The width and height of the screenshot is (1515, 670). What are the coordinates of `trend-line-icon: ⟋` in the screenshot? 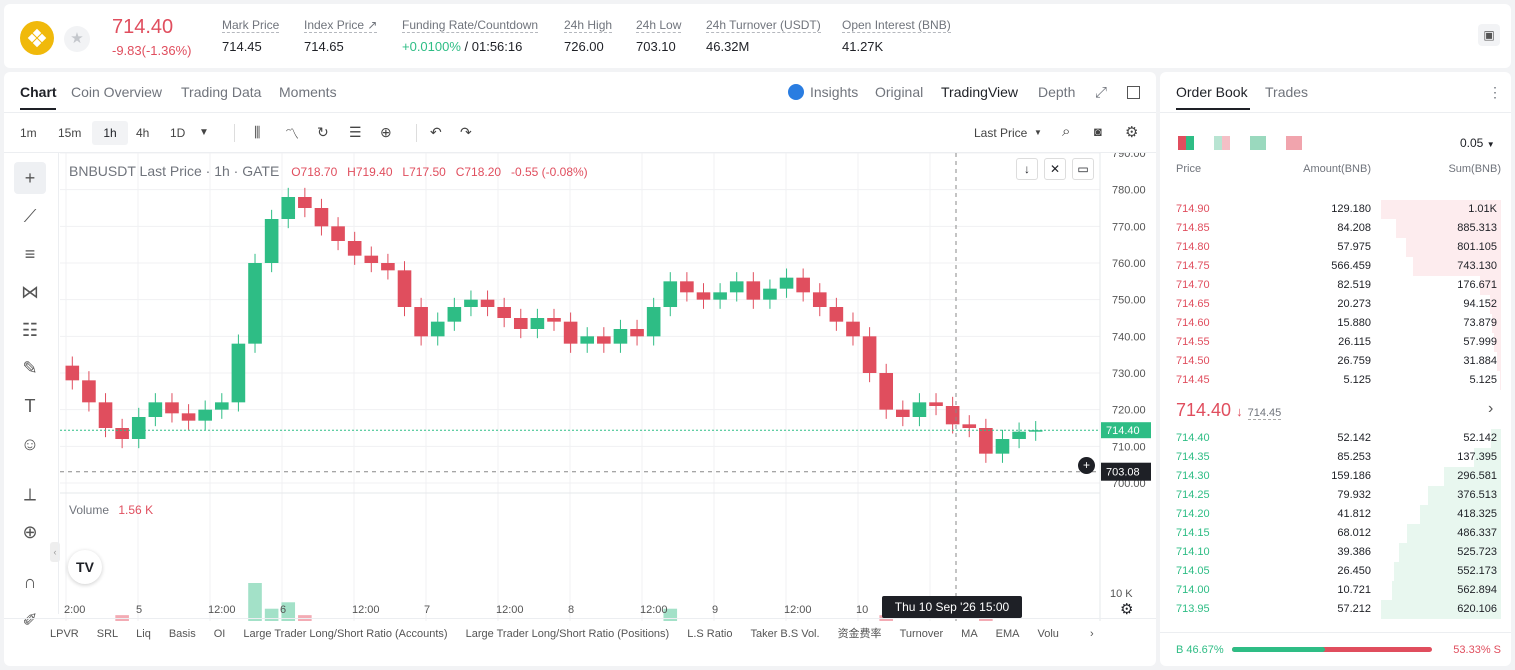 It's located at (30, 216).